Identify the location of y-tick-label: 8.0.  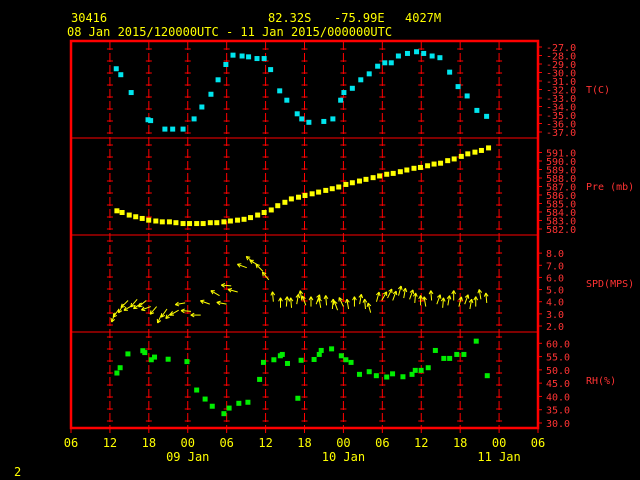
(555, 254).